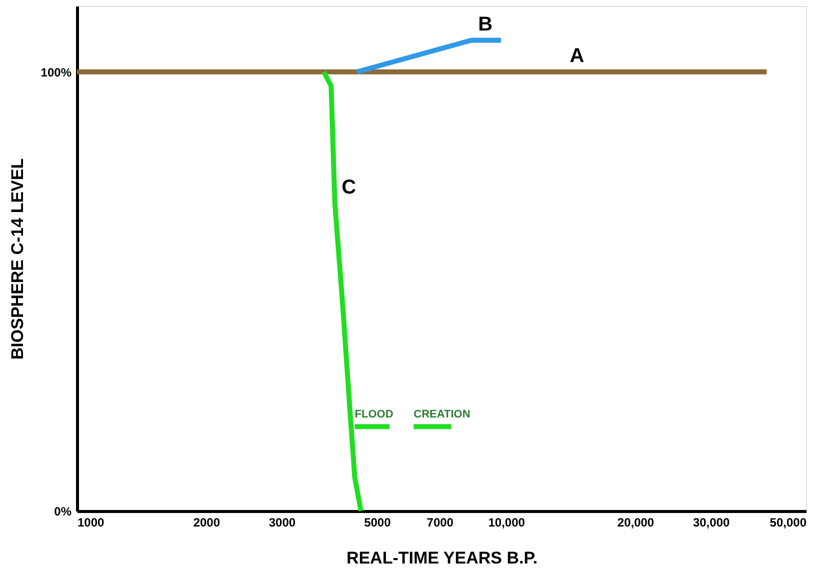 The height and width of the screenshot is (572, 828). I want to click on annotation: A, so click(577, 55).